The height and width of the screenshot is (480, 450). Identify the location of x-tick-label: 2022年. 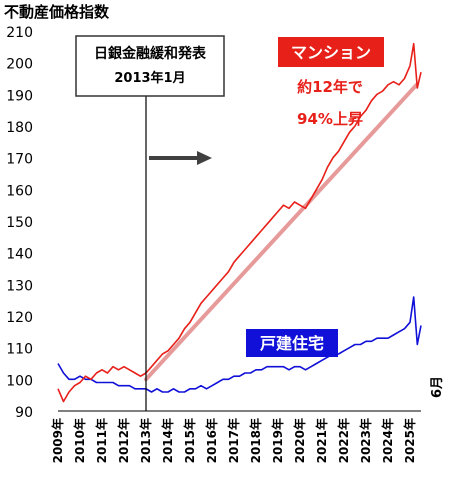
(343, 440).